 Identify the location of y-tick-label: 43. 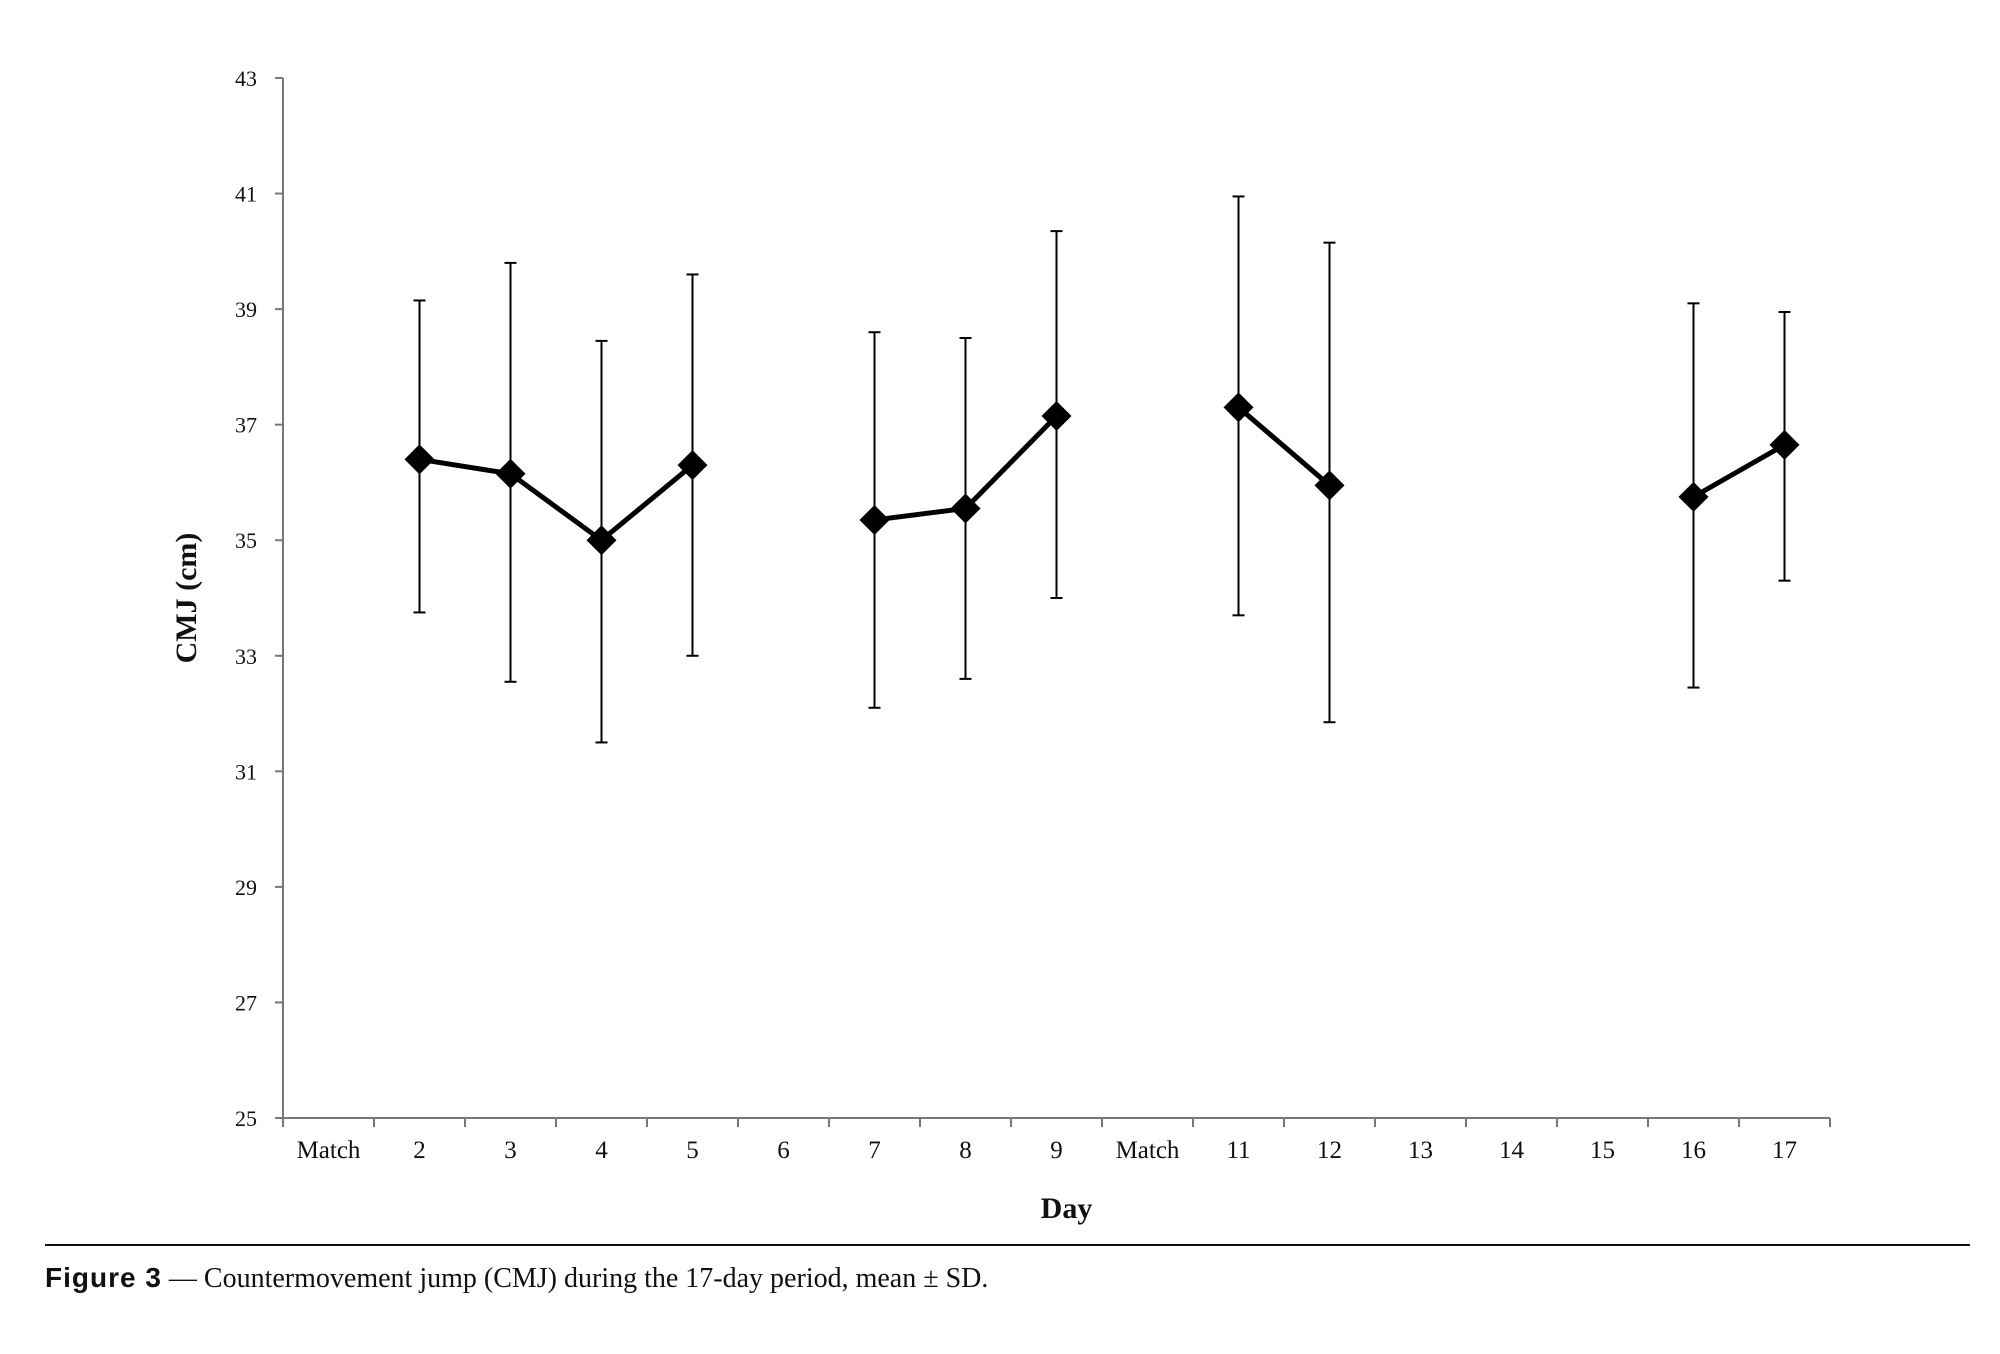
(246, 78).